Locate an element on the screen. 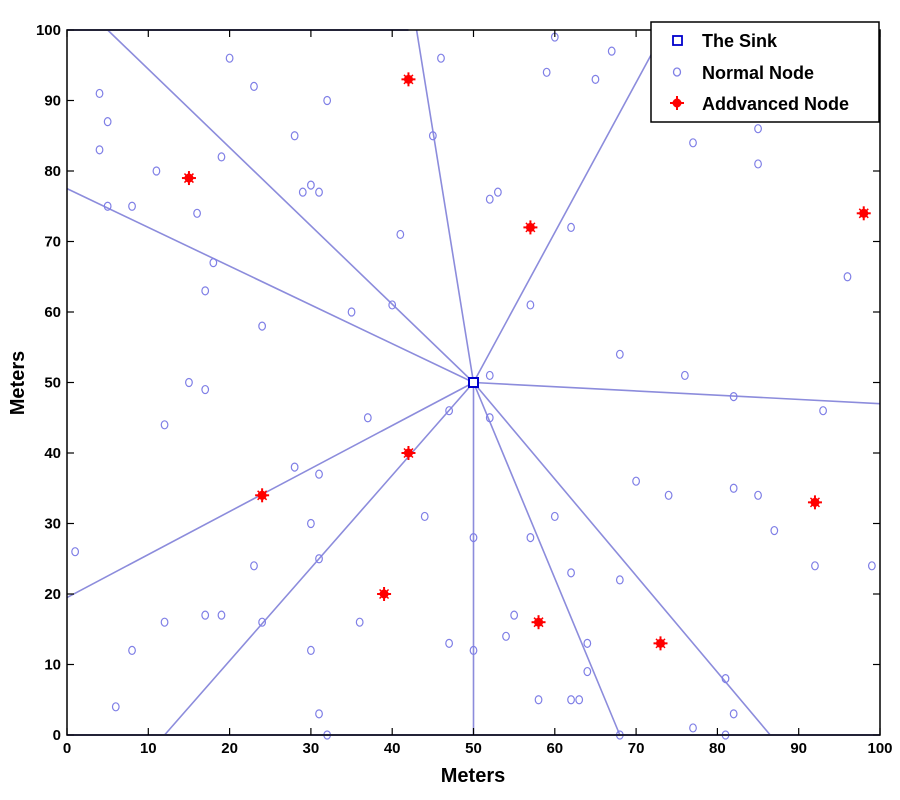 This screenshot has height=800, width=900. sink-node-point is located at coordinates (473, 382).